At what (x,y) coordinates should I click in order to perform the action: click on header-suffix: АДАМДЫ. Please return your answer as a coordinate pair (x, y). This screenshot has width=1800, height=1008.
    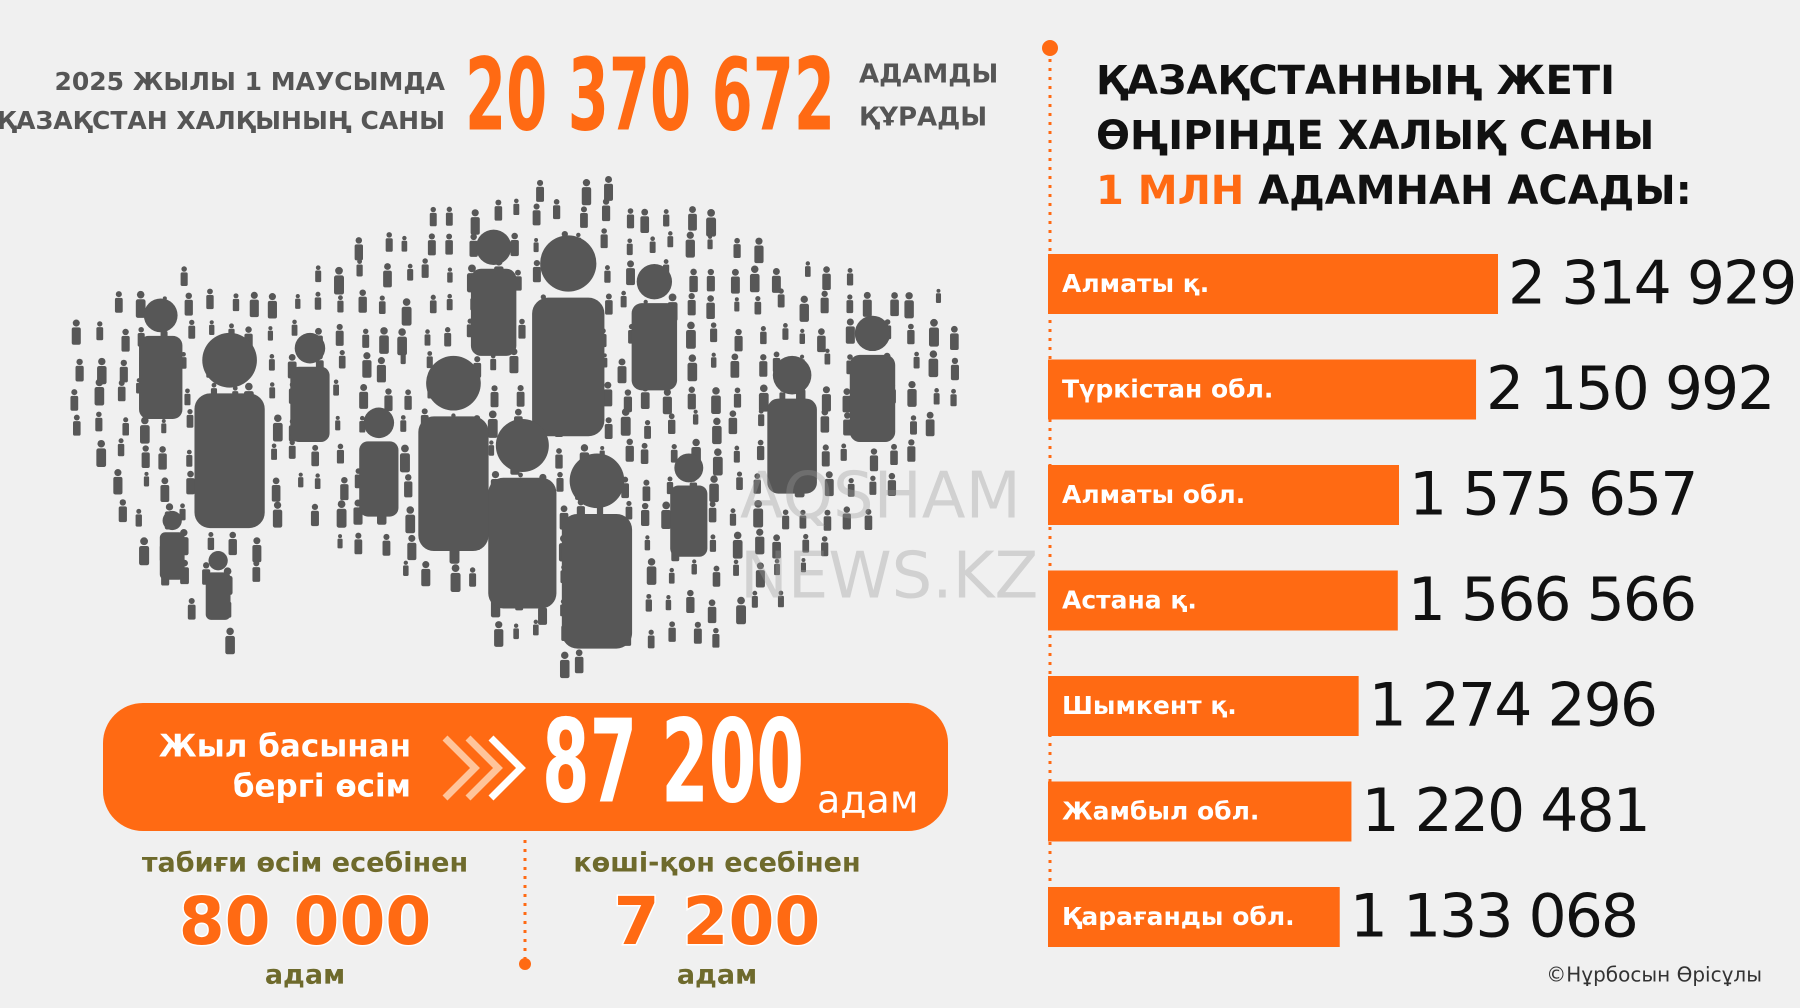
    Looking at the image, I should click on (928, 75).